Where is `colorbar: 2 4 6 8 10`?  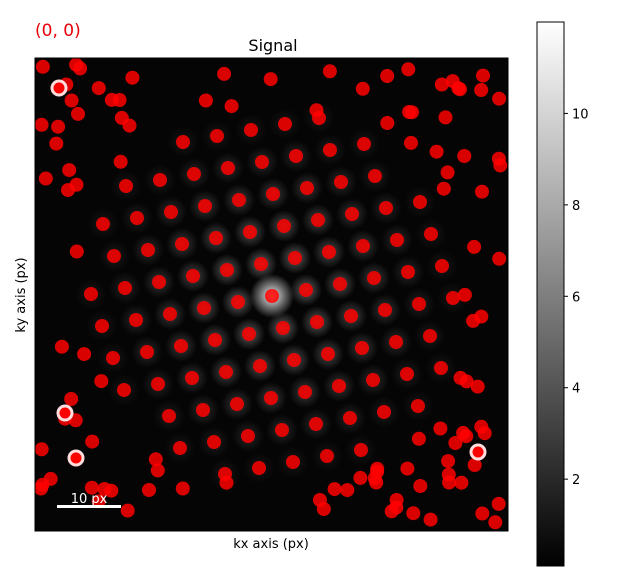
colorbar: 2 4 6 8 10 is located at coordinates (562, 294).